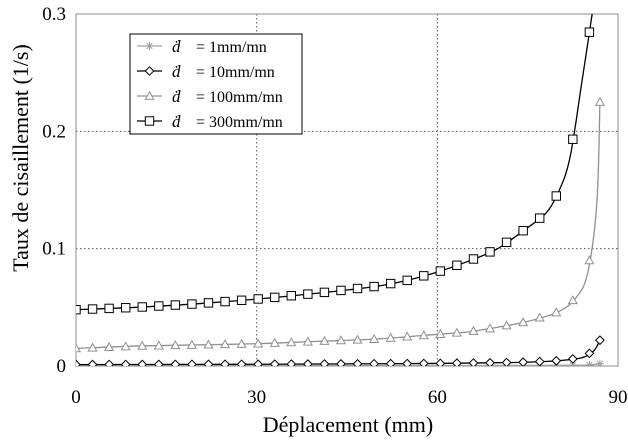 The height and width of the screenshot is (441, 628). I want to click on y-tick-label: 0, so click(62, 366).